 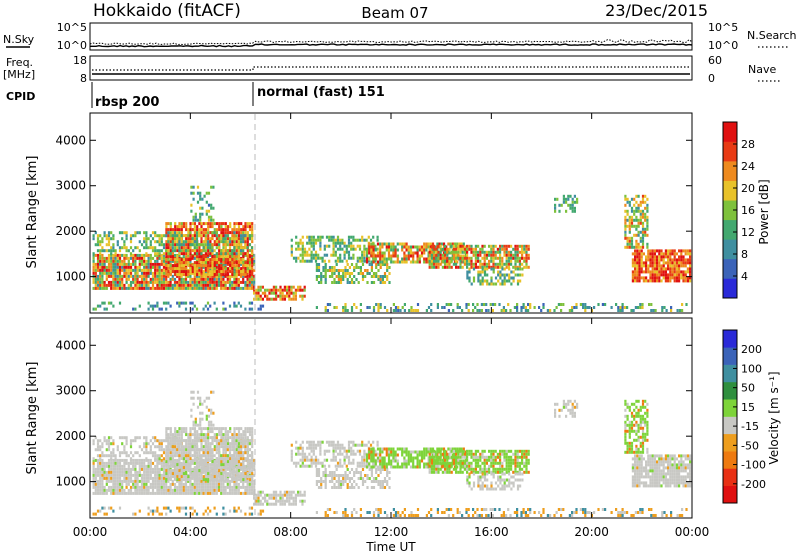 I want to click on power-colorbar-swatch, so click(x=730, y=249).